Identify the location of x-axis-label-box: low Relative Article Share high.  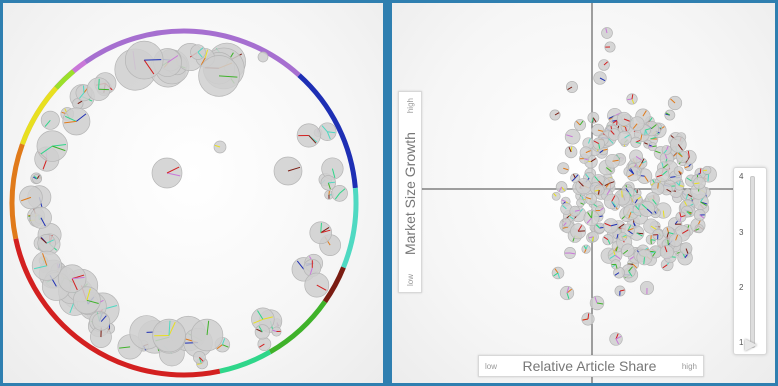
(591, 366).